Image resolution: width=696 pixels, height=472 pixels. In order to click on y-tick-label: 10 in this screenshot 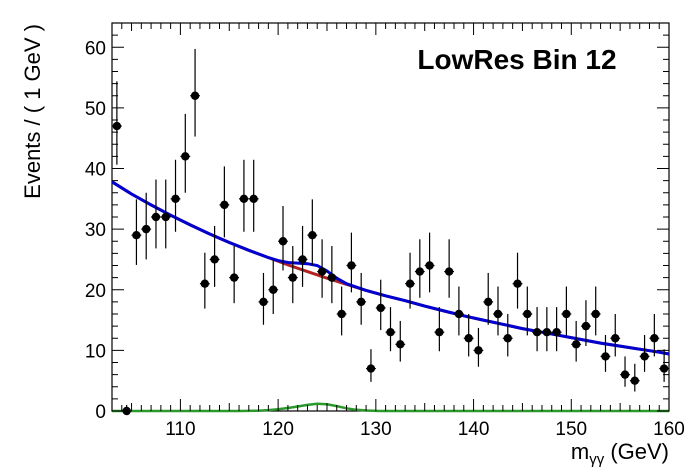, I will do `click(95, 351)`.